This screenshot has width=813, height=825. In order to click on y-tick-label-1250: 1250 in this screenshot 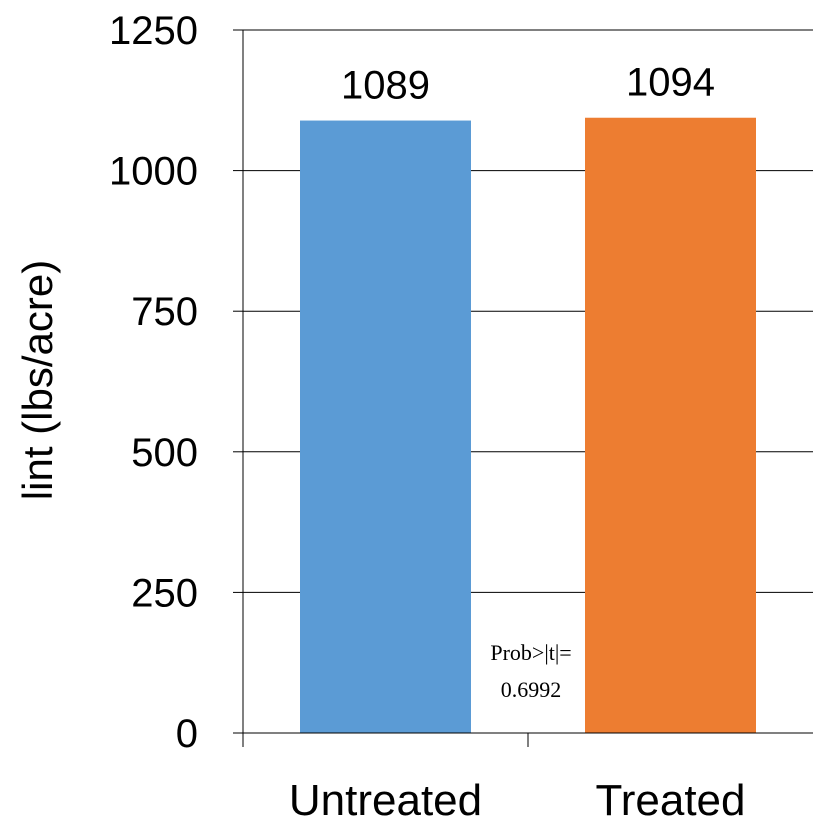, I will do `click(153, 31)`.